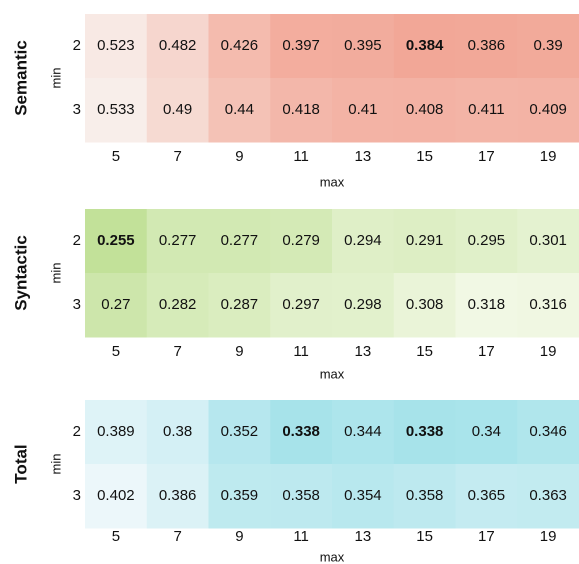 This screenshot has height=564, width=579. Describe the element at coordinates (363, 304) in the screenshot. I see `cell-value: 0.298` at that location.